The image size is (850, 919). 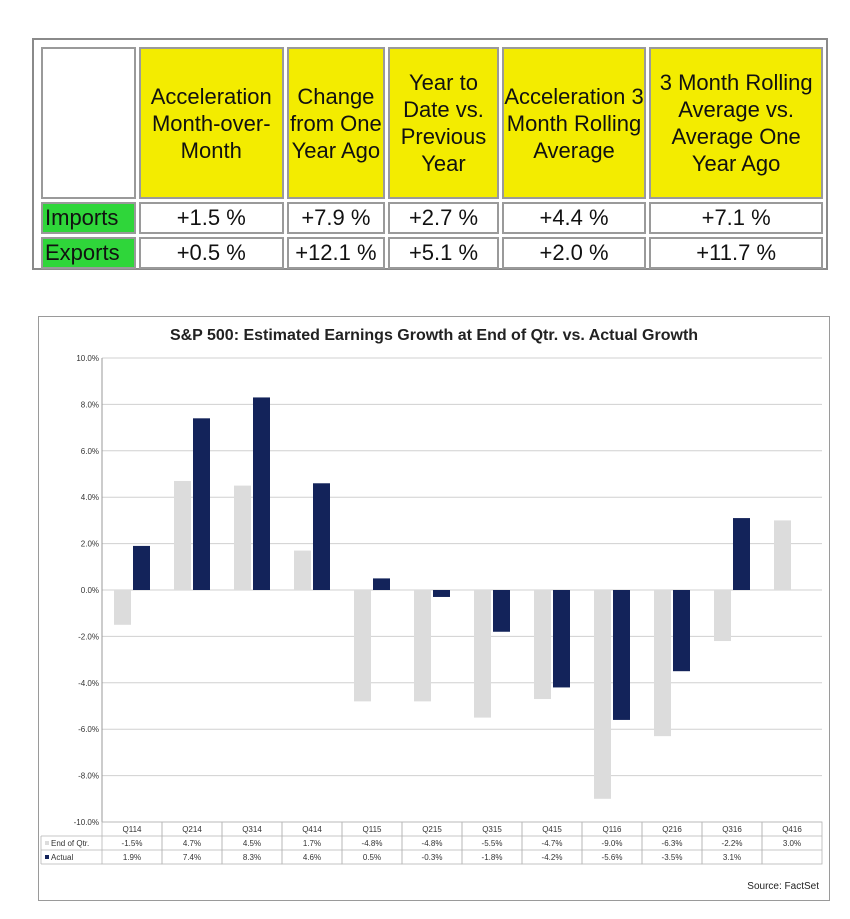 I want to click on data-label: 3.1%, so click(x=732, y=857).